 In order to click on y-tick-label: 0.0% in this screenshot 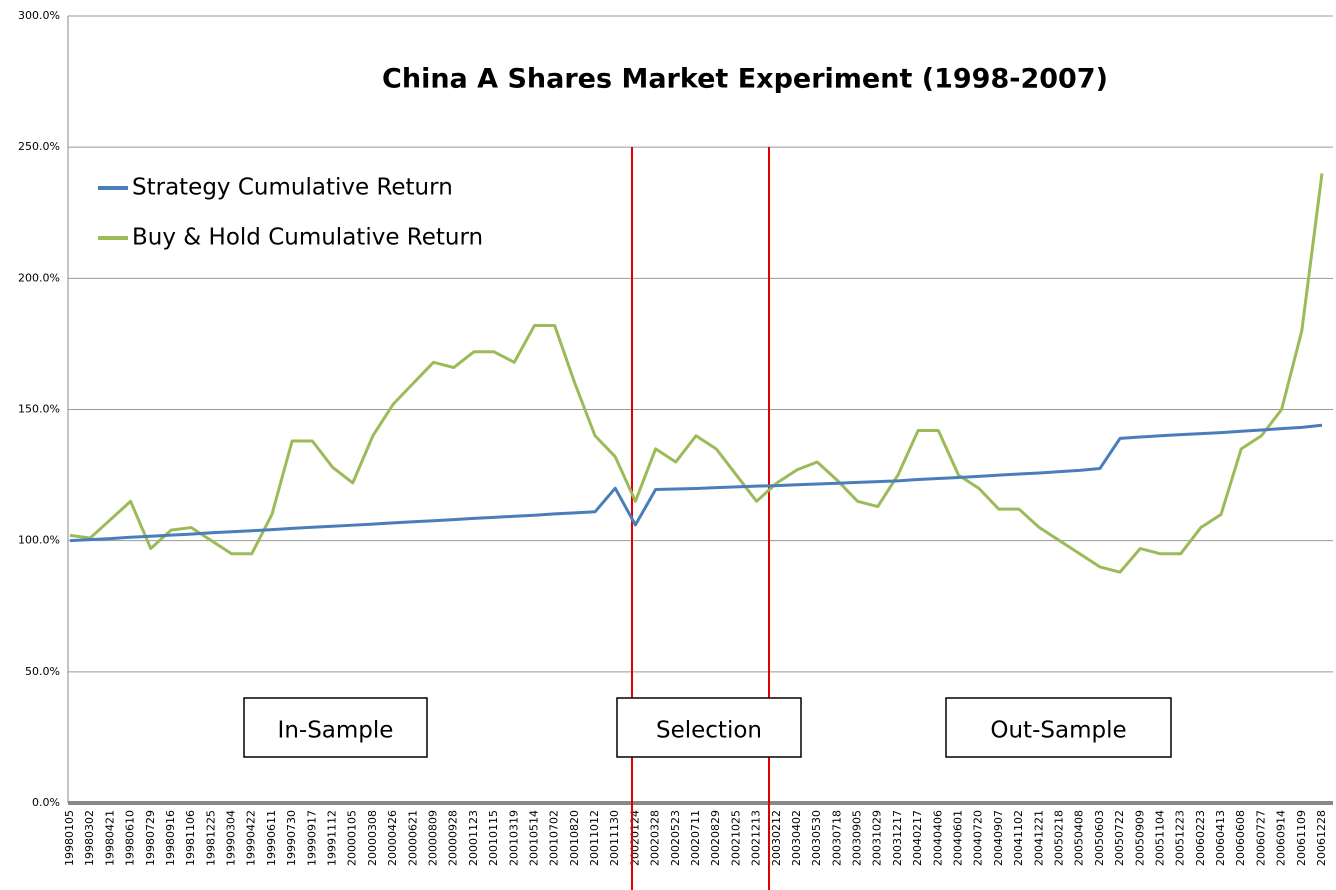, I will do `click(46, 802)`.